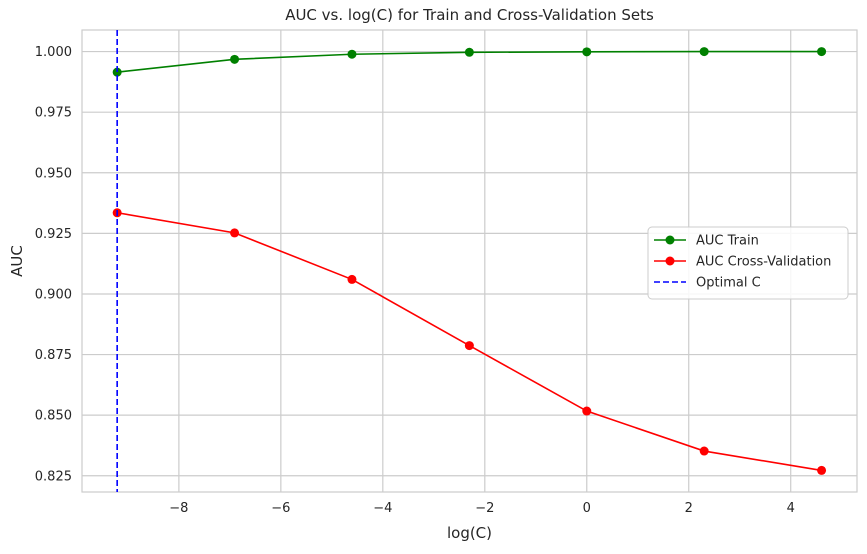  What do you see at coordinates (763, 262) in the screenshot?
I see `legend-label: AUC Cross-Validation` at bounding box center [763, 262].